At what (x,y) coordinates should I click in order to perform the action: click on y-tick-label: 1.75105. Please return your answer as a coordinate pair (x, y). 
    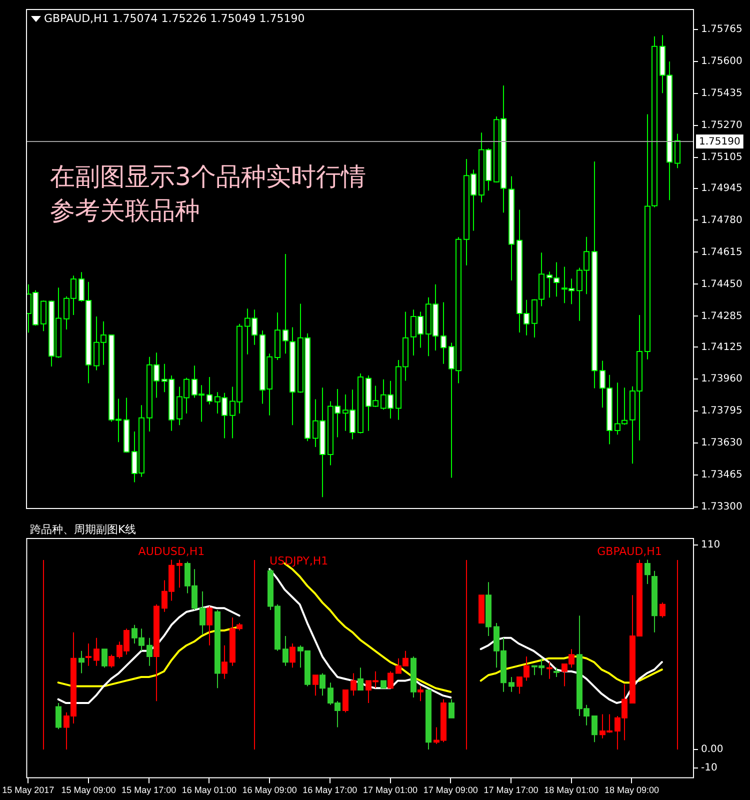
    Looking at the image, I should click on (721, 157).